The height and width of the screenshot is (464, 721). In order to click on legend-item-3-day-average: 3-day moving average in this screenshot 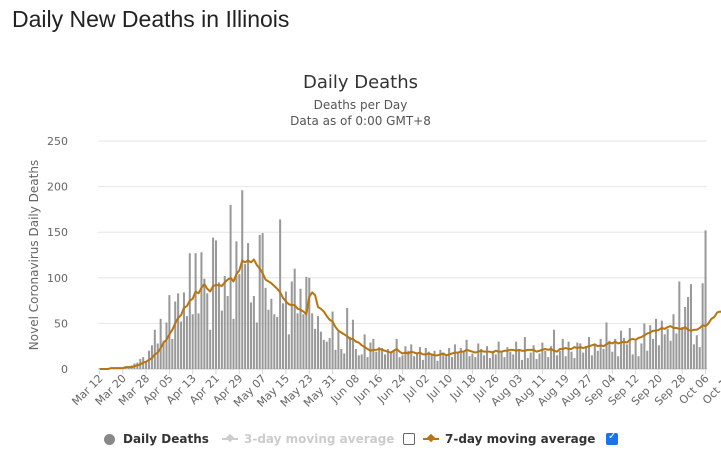, I will do `click(308, 439)`.